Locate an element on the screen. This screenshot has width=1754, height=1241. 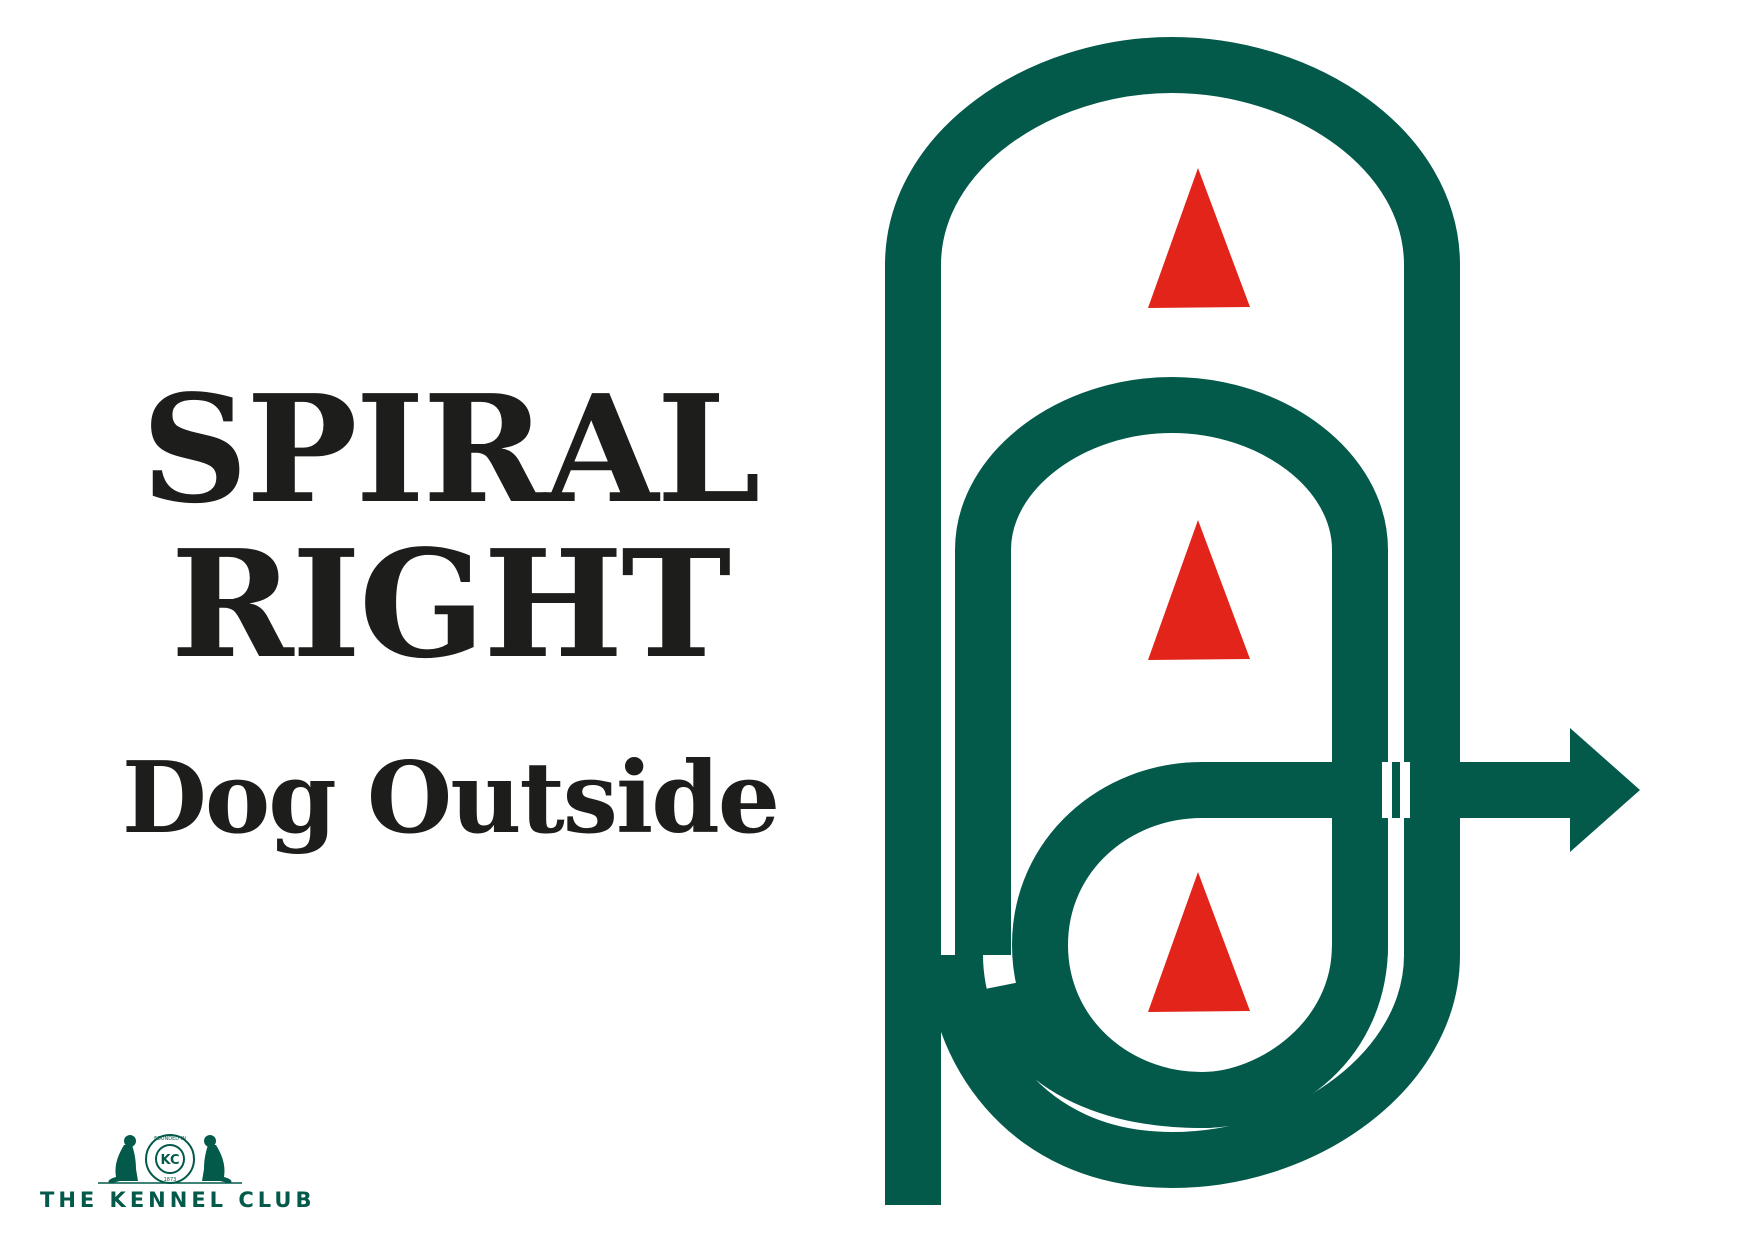
title-line-2: RIGHT is located at coordinates (451, 604).